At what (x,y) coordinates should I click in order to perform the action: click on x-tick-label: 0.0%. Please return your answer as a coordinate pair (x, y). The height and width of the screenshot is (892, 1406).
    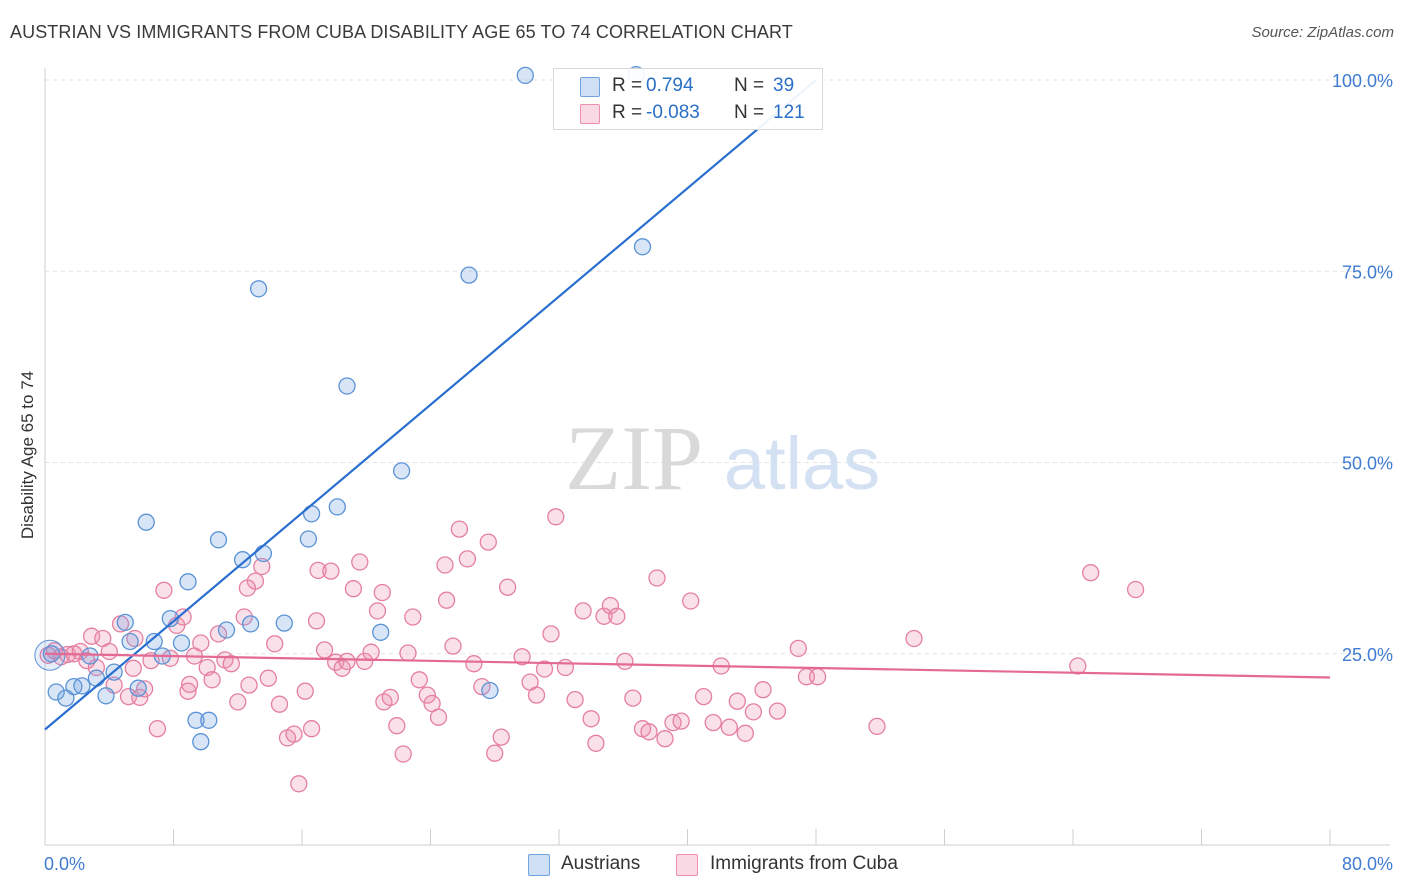
    Looking at the image, I should click on (64, 864).